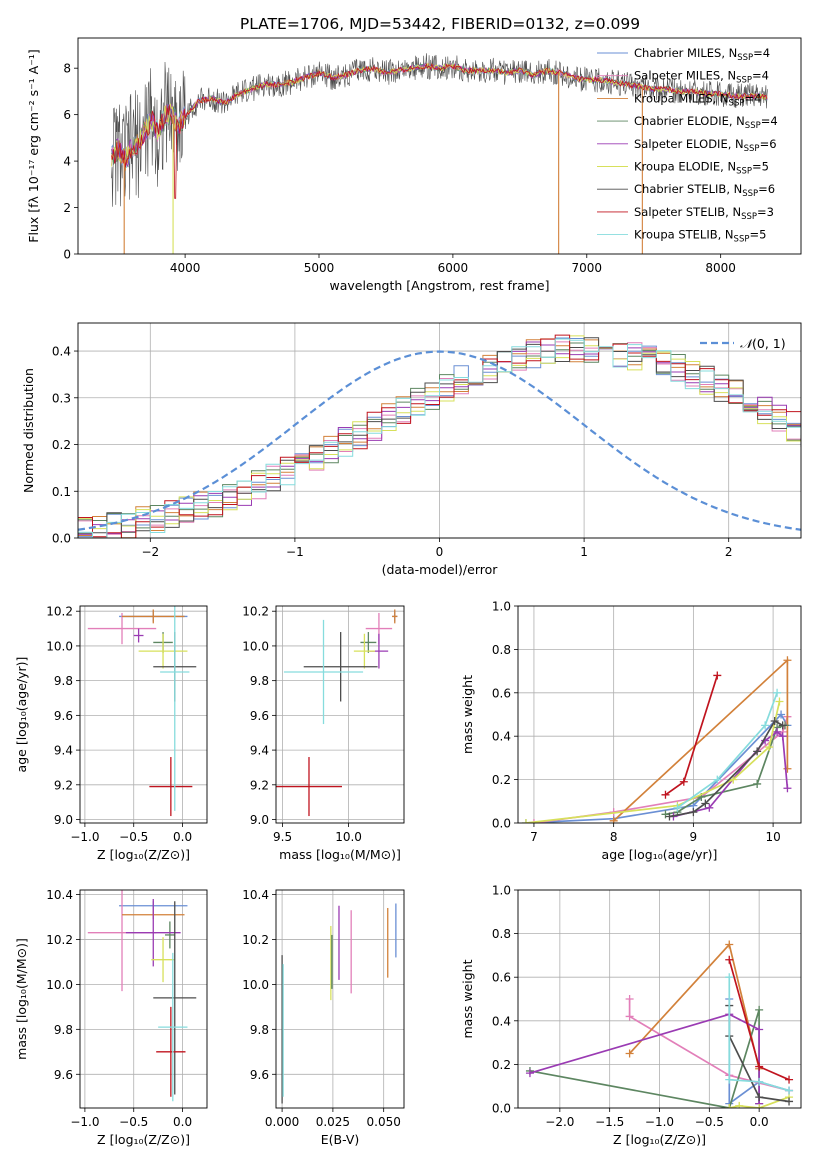 The height and width of the screenshot is (1170, 819). What do you see at coordinates (584, 552) in the screenshot?
I see `x-tick-label: 1` at bounding box center [584, 552].